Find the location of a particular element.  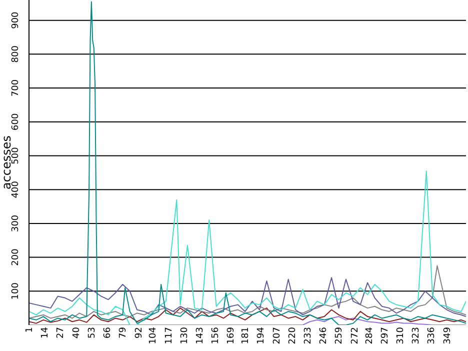

x-tick-label: 79 is located at coordinates (123, 332).